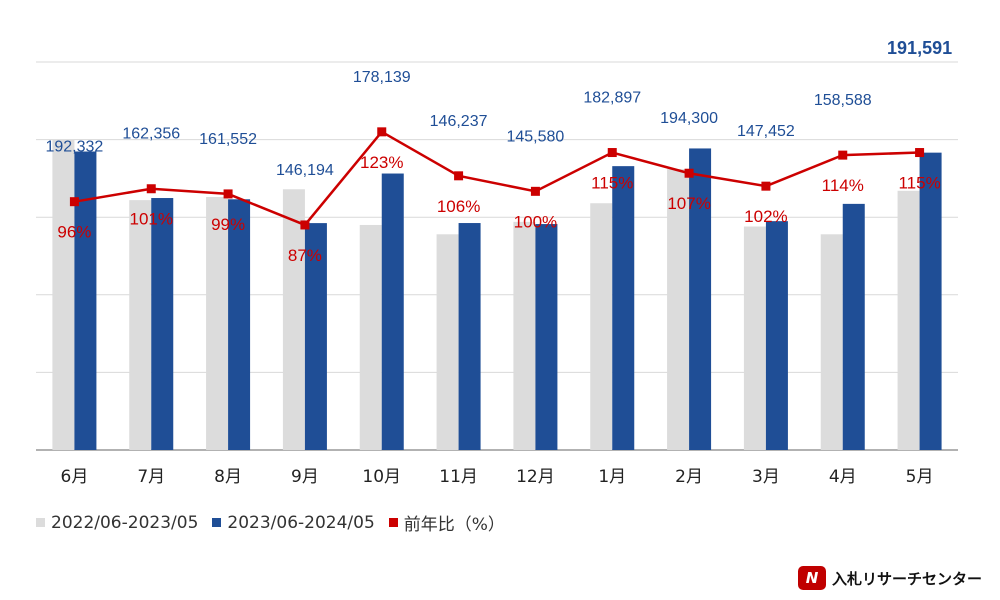 This screenshot has width=1000, height=600. Describe the element at coordinates (217, 522) in the screenshot. I see `legend-swatch-current-year` at that location.